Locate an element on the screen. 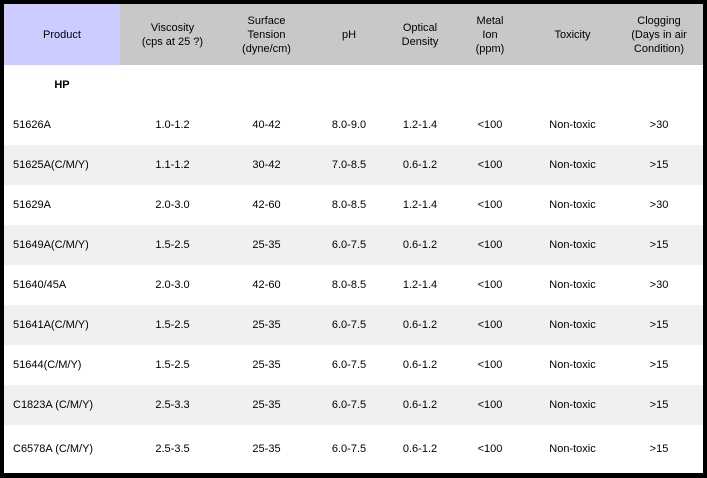 The height and width of the screenshot is (478, 707). column-header-ph: pH is located at coordinates (349, 34).